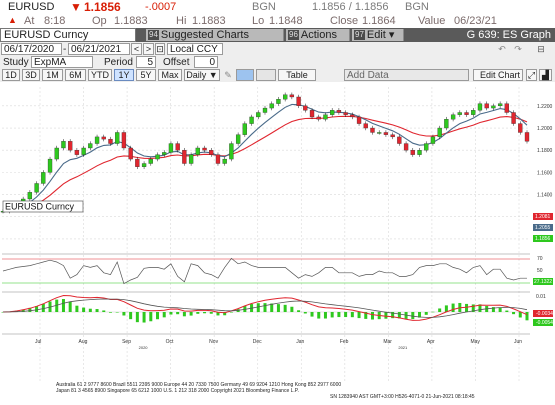 The height and width of the screenshot is (405, 555). Describe the element at coordinates (146, 62) in the screenshot. I see `period-field: 5` at that location.